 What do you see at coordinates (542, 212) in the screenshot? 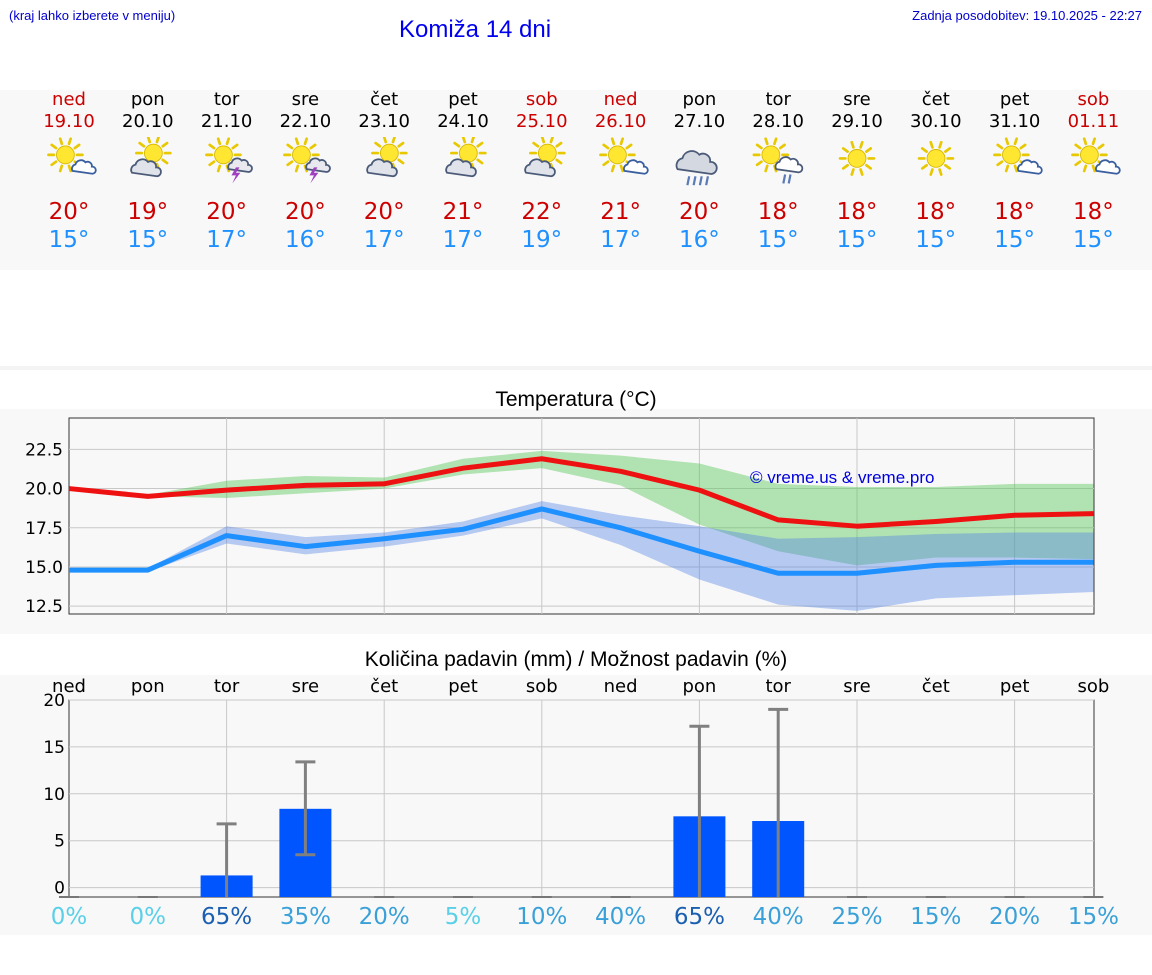
I see `max-temperature: 22°` at bounding box center [542, 212].